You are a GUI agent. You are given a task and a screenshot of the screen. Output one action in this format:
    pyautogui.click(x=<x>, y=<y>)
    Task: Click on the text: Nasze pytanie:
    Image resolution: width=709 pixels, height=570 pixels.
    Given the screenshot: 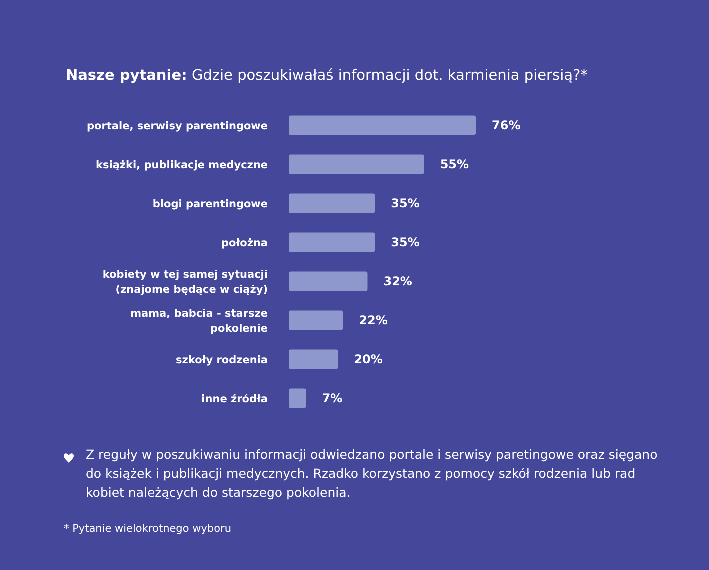 What is the action you would take?
    pyautogui.click(x=127, y=76)
    